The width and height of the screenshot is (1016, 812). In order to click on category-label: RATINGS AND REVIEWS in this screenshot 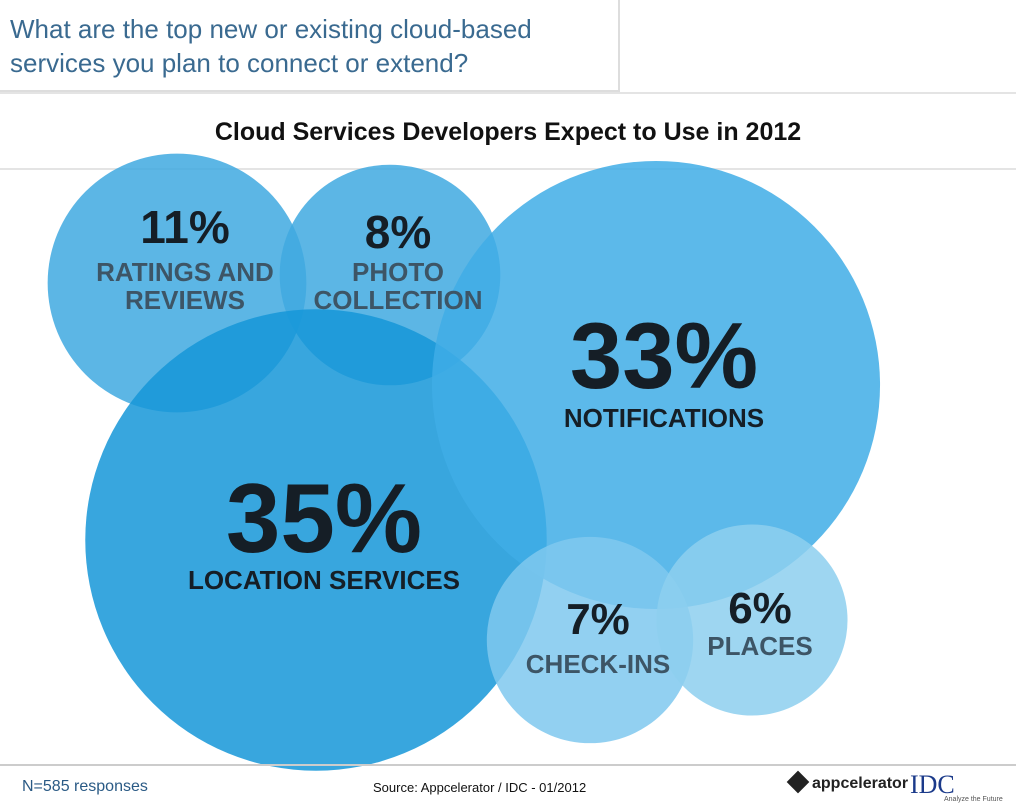, I will do `click(185, 286)`.